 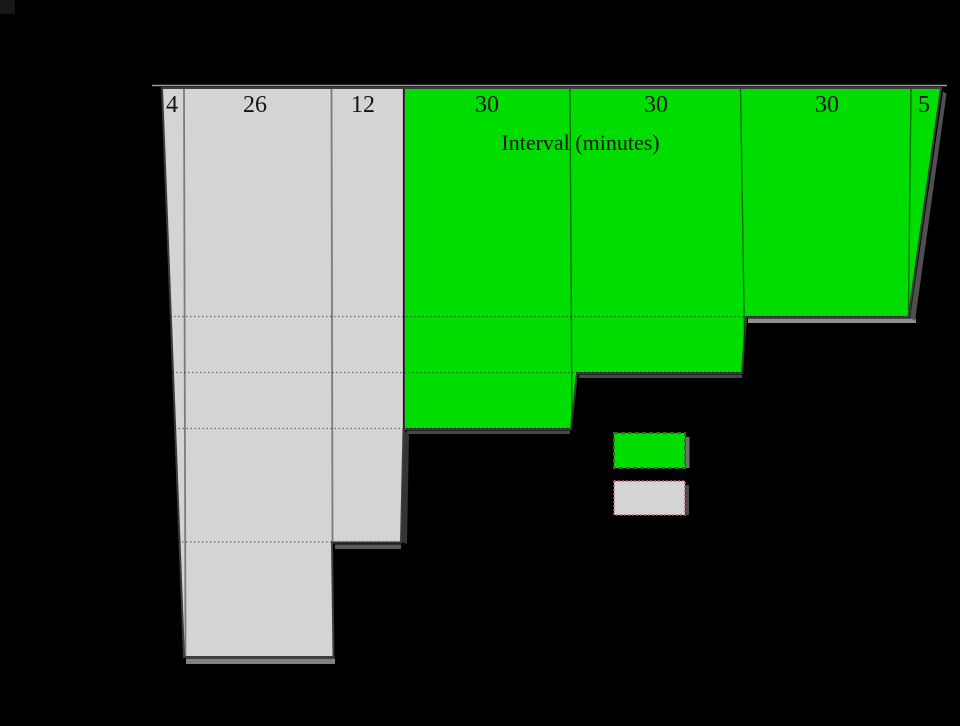 What do you see at coordinates (924, 105) in the screenshot?
I see `segment-label-5: 5` at bounding box center [924, 105].